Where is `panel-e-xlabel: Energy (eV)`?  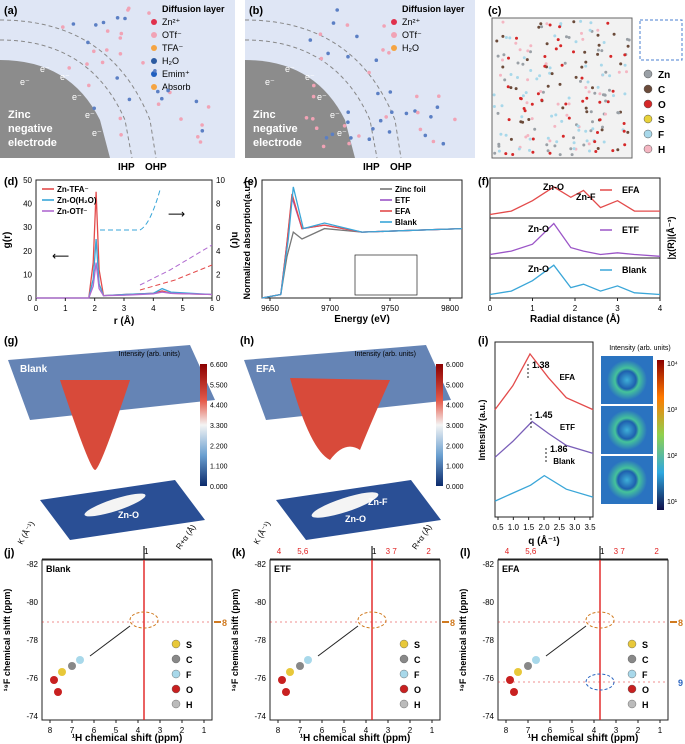
panel-e-xlabel: Energy (eV) is located at coordinates (362, 319).